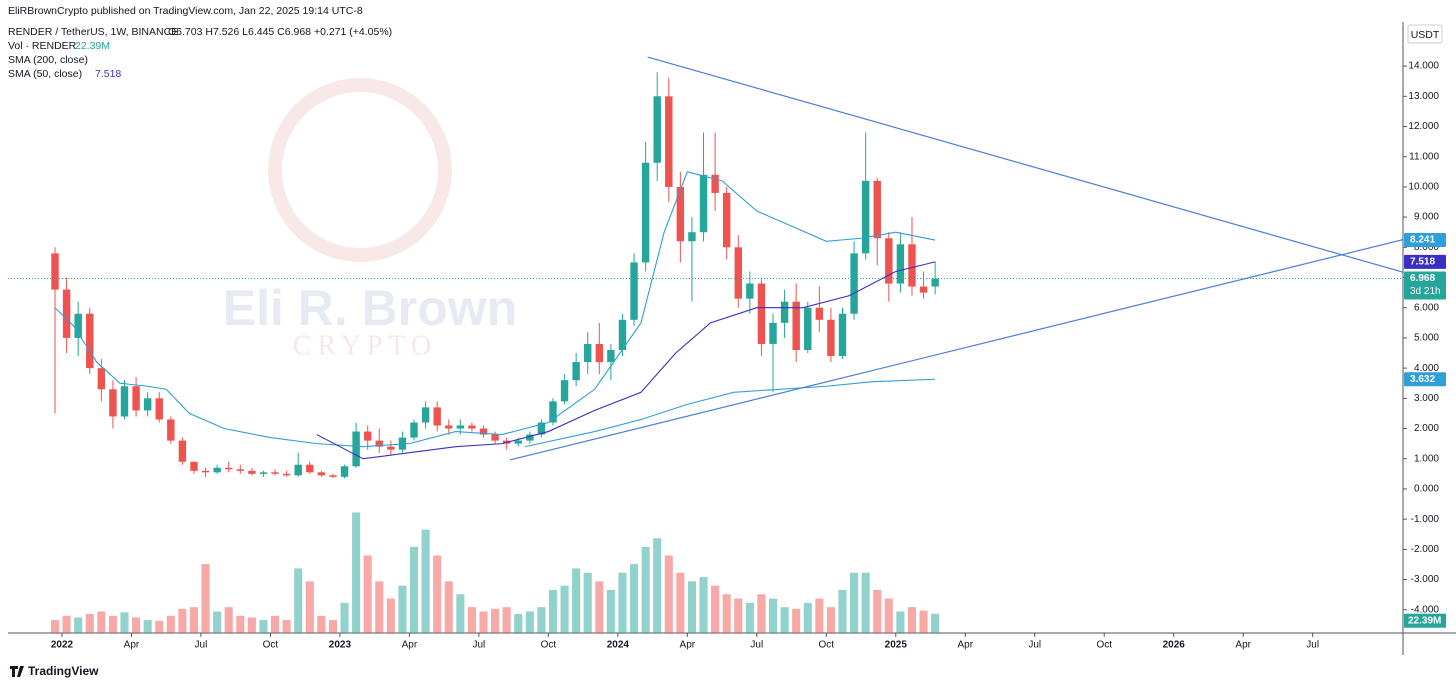  I want to click on y-tick-label: 11.000, so click(1424, 156).